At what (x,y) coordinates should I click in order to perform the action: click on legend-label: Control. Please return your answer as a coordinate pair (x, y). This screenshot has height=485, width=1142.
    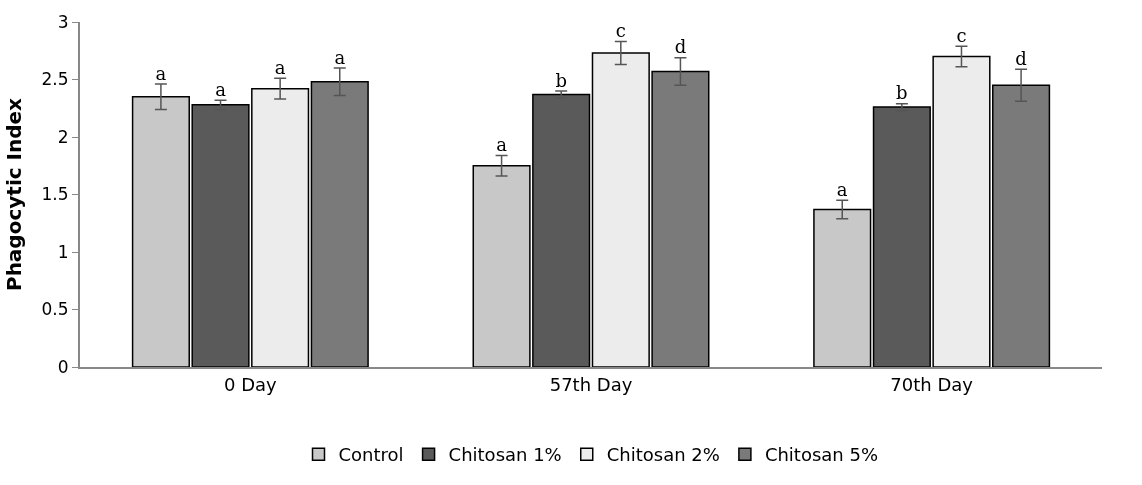
    Looking at the image, I should click on (371, 455).